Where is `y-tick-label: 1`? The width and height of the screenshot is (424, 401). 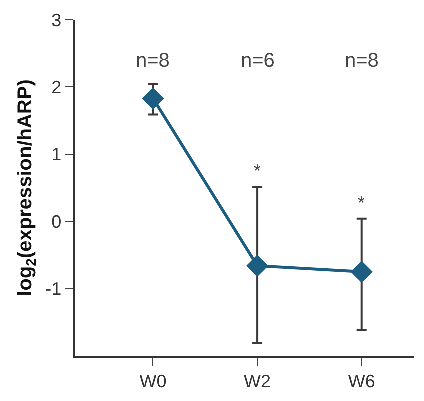 y-tick-label: 1 is located at coordinates (57, 154).